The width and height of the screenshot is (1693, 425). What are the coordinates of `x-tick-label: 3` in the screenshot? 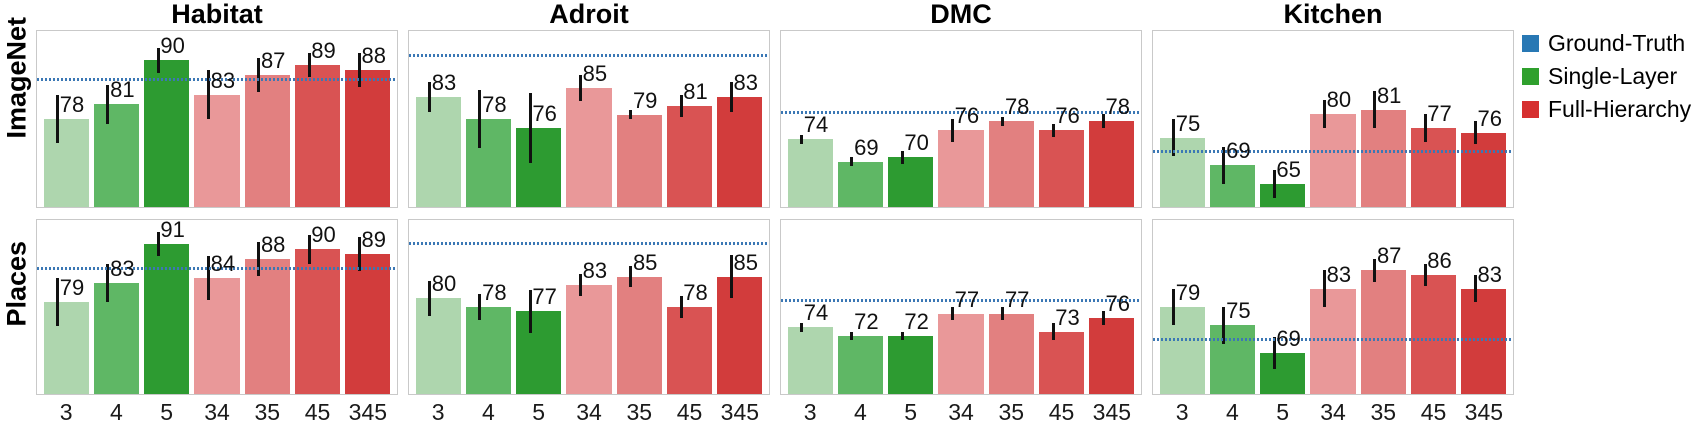 It's located at (66, 412).